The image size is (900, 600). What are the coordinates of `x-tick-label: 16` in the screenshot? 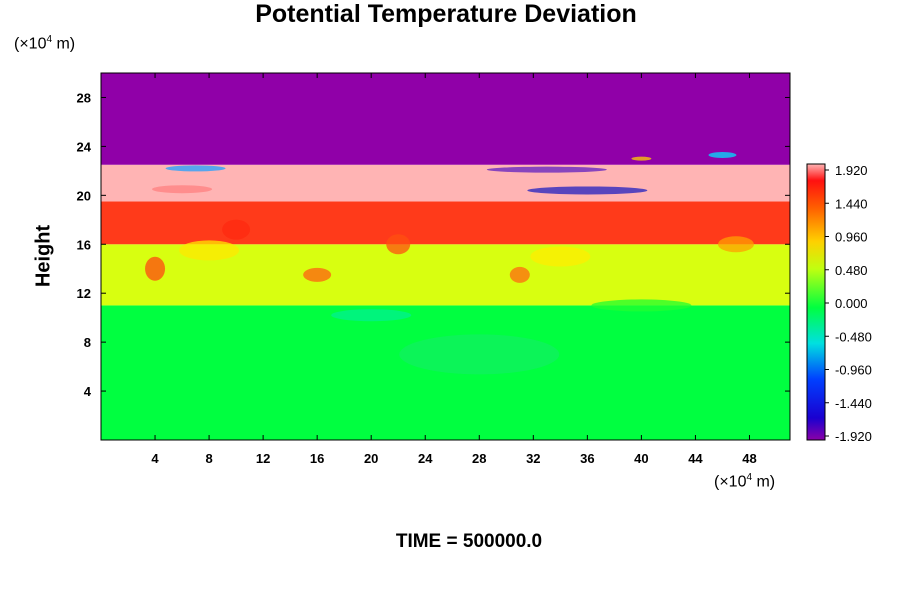 It's located at (317, 458).